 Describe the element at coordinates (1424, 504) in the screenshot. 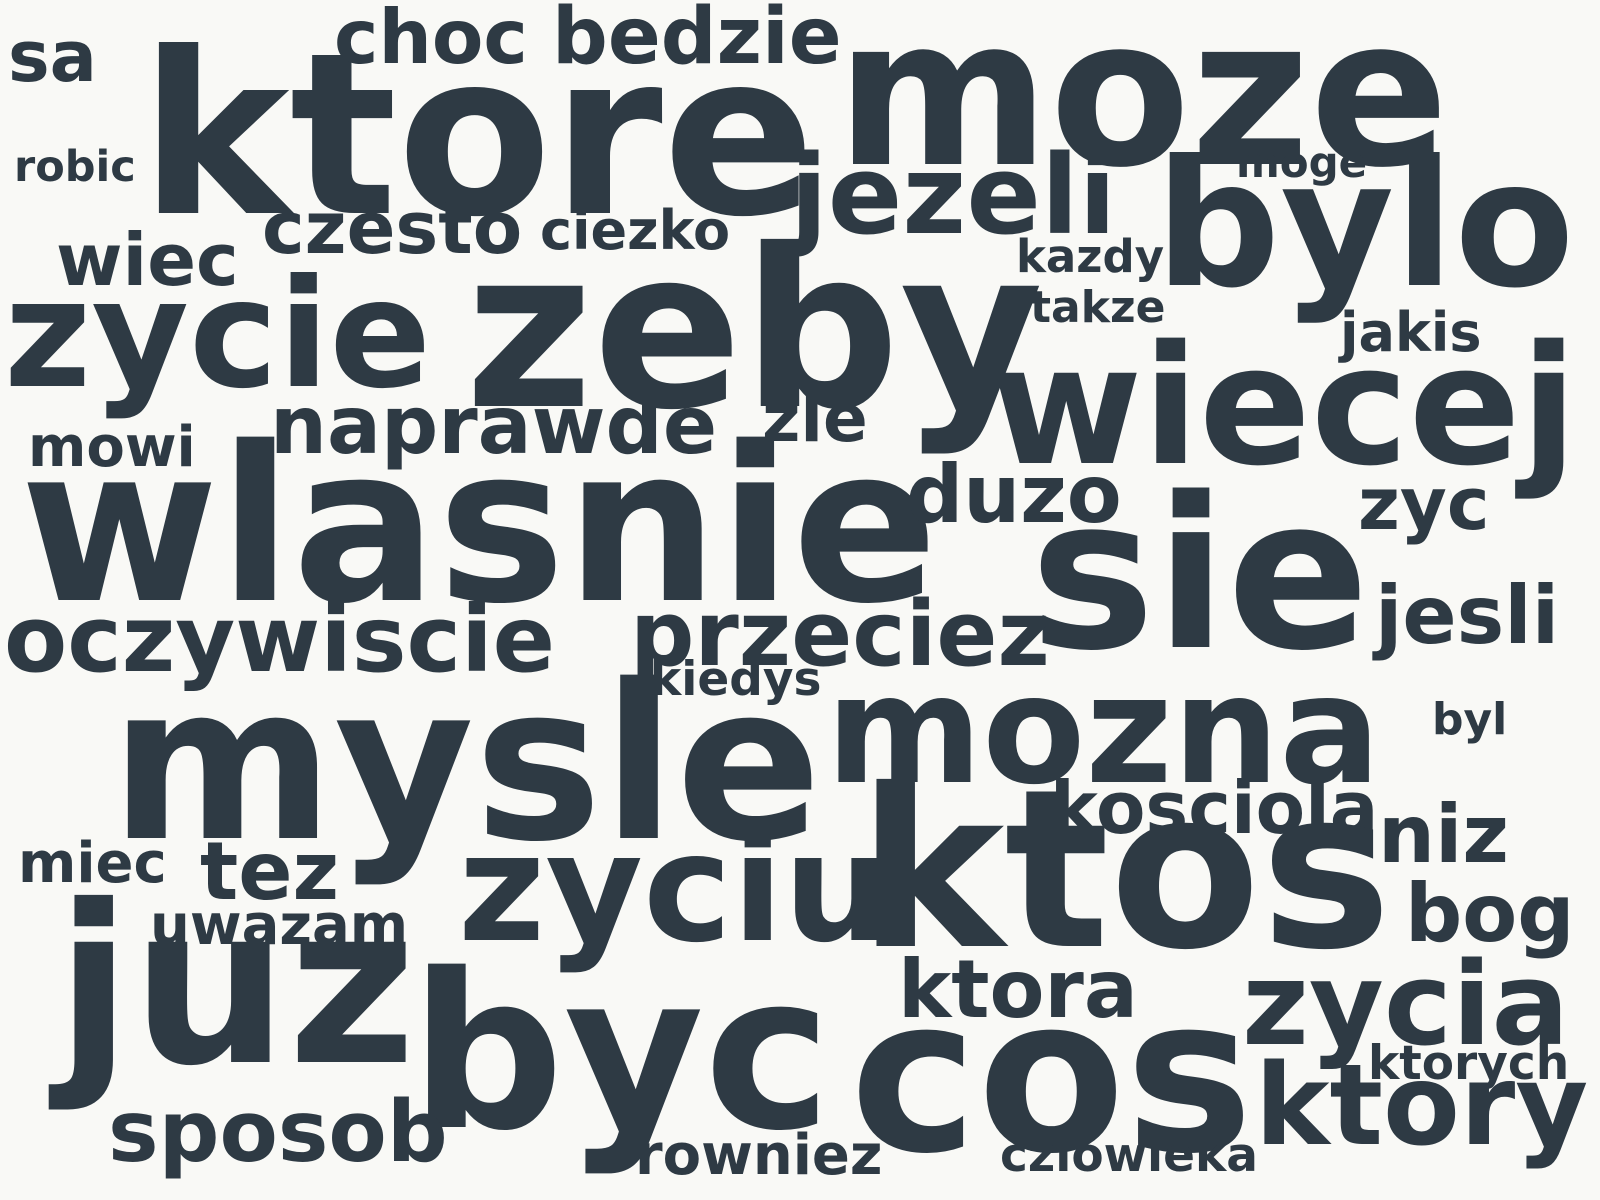

I see `word-zyc: zyc` at that location.